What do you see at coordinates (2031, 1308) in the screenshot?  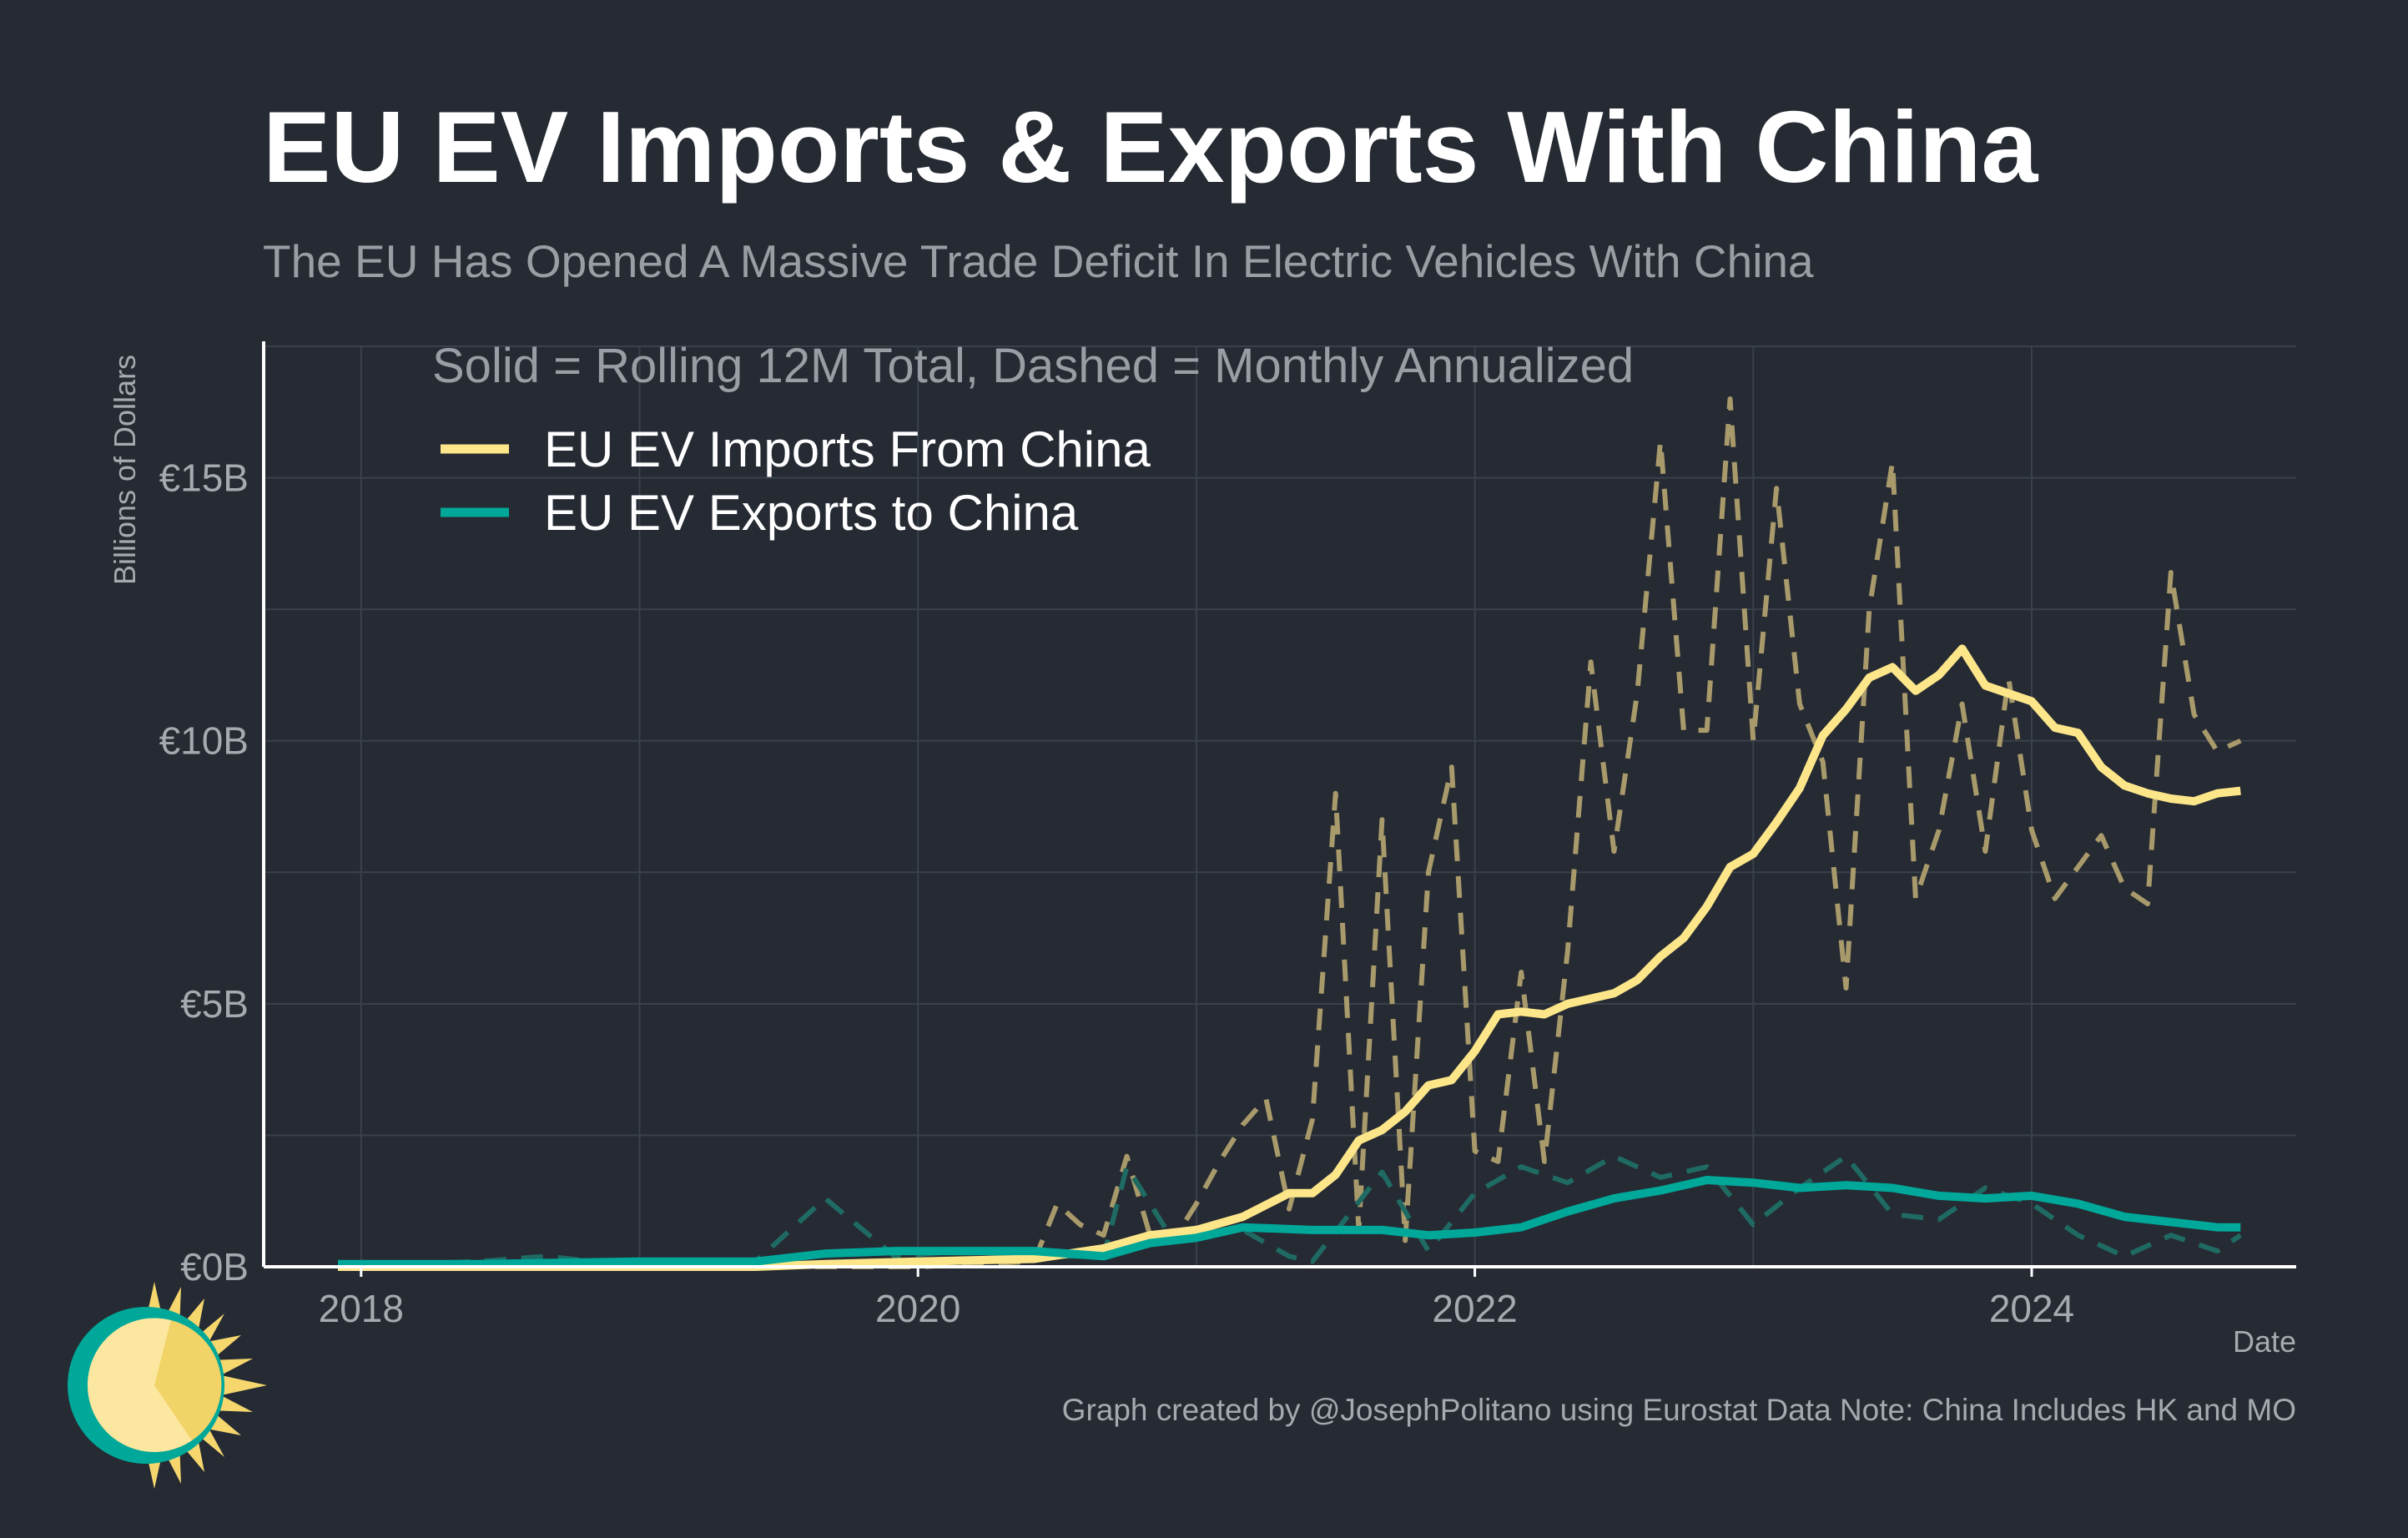 I see `x-tick-label: 2024` at bounding box center [2031, 1308].